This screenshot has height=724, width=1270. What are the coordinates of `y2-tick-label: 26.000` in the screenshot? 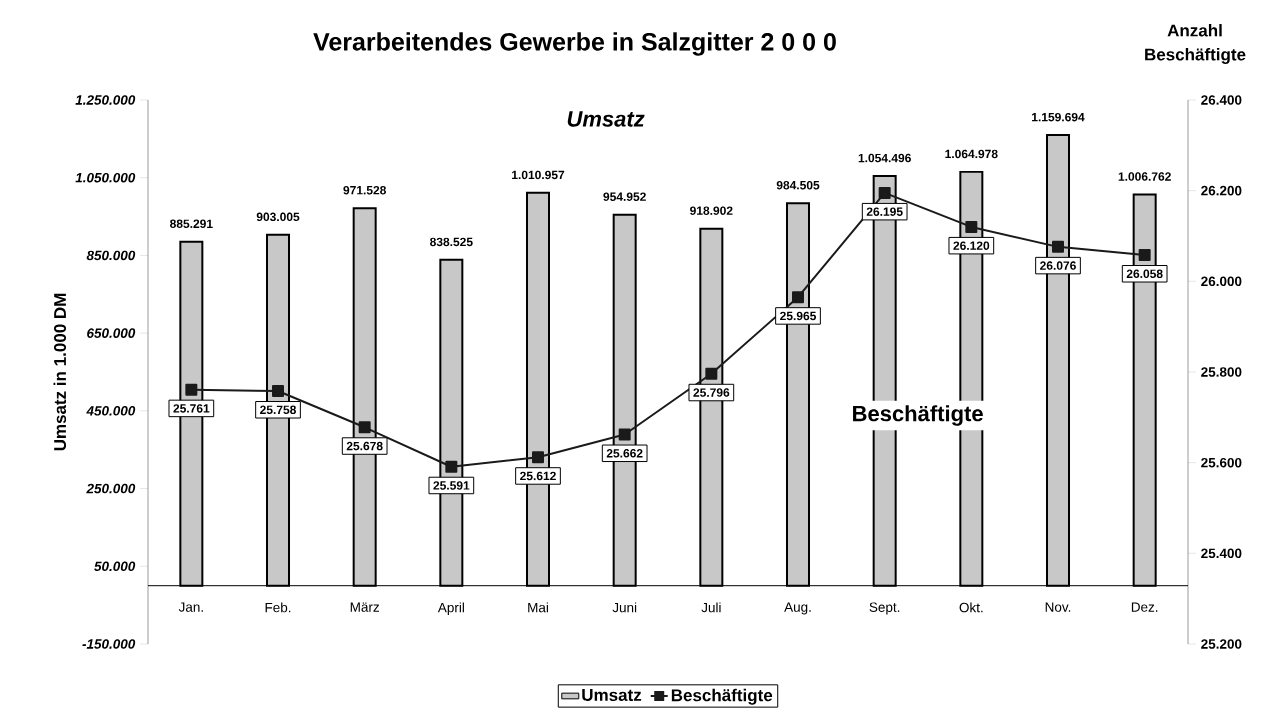 It's located at (1221, 281).